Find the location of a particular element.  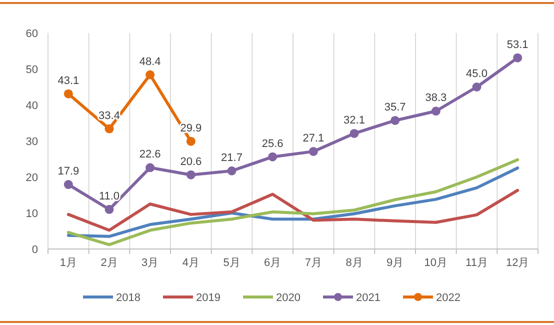

data-label: 21.7 is located at coordinates (231, 158).